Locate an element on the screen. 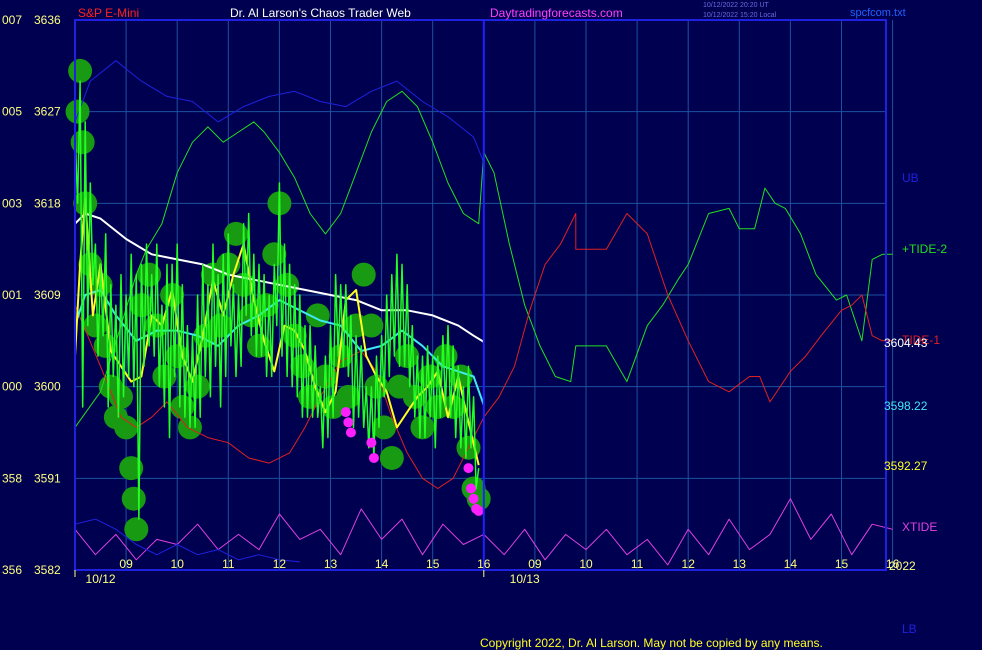 This screenshot has height=650, width=982. y-tick-left-label: 005 is located at coordinates (12, 112).